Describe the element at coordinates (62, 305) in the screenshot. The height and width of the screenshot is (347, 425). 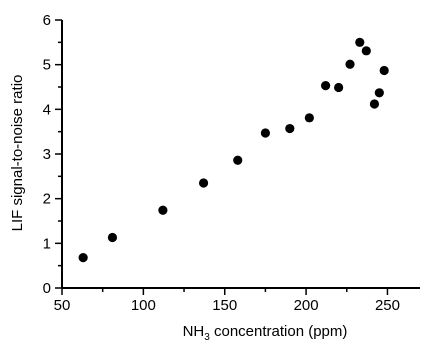
I see `x-tick-label: 50` at that location.